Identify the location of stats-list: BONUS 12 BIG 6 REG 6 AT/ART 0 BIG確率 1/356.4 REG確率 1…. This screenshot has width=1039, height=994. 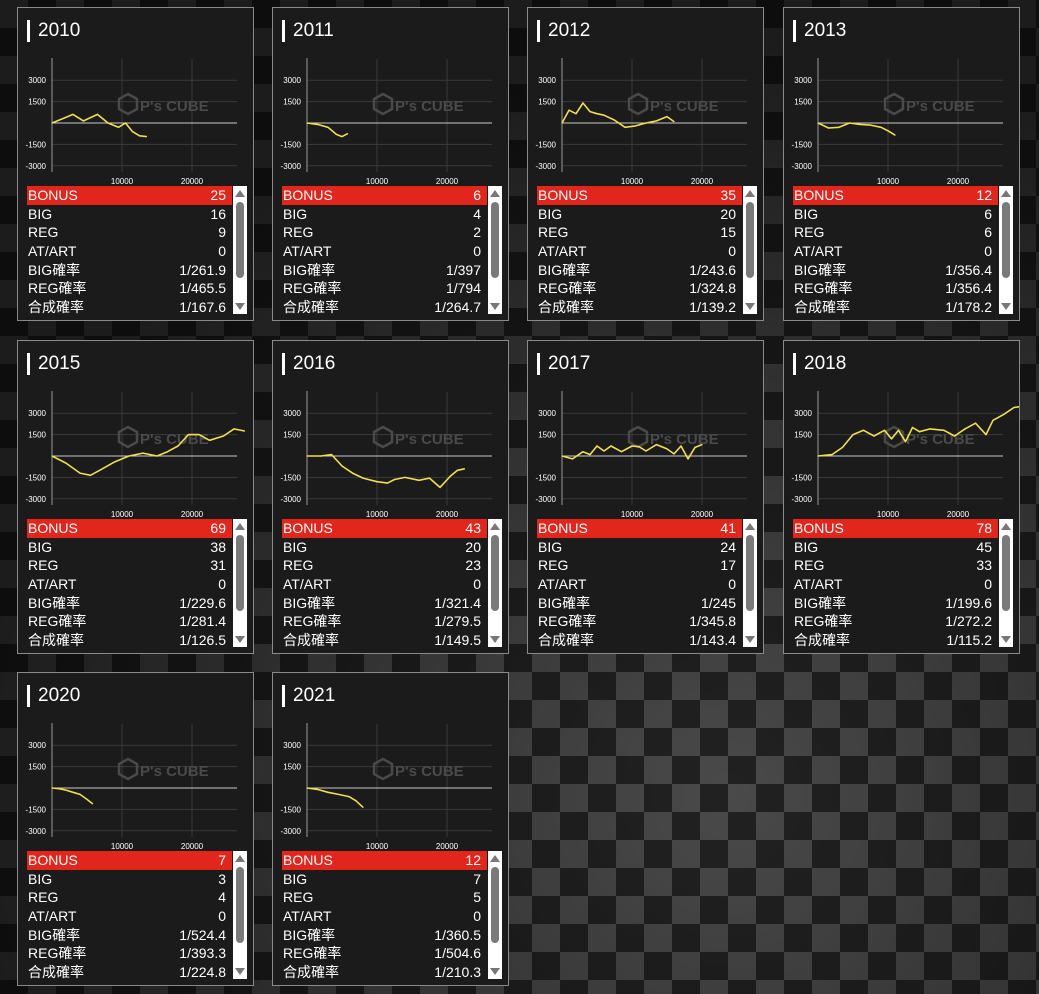
(903, 250).